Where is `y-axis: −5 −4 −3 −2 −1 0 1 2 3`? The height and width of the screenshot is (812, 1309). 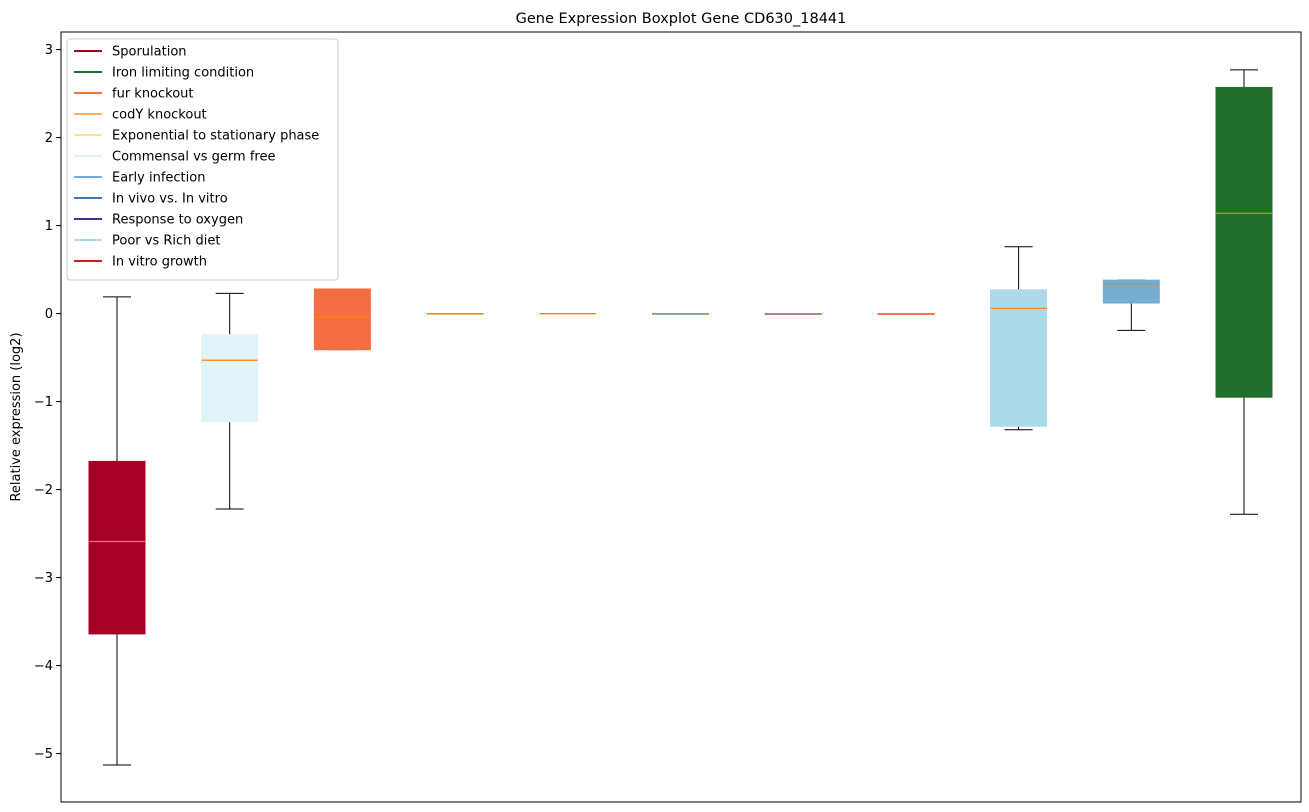
y-axis: −5 −4 −3 −2 −1 0 1 2 3 is located at coordinates (47, 402).